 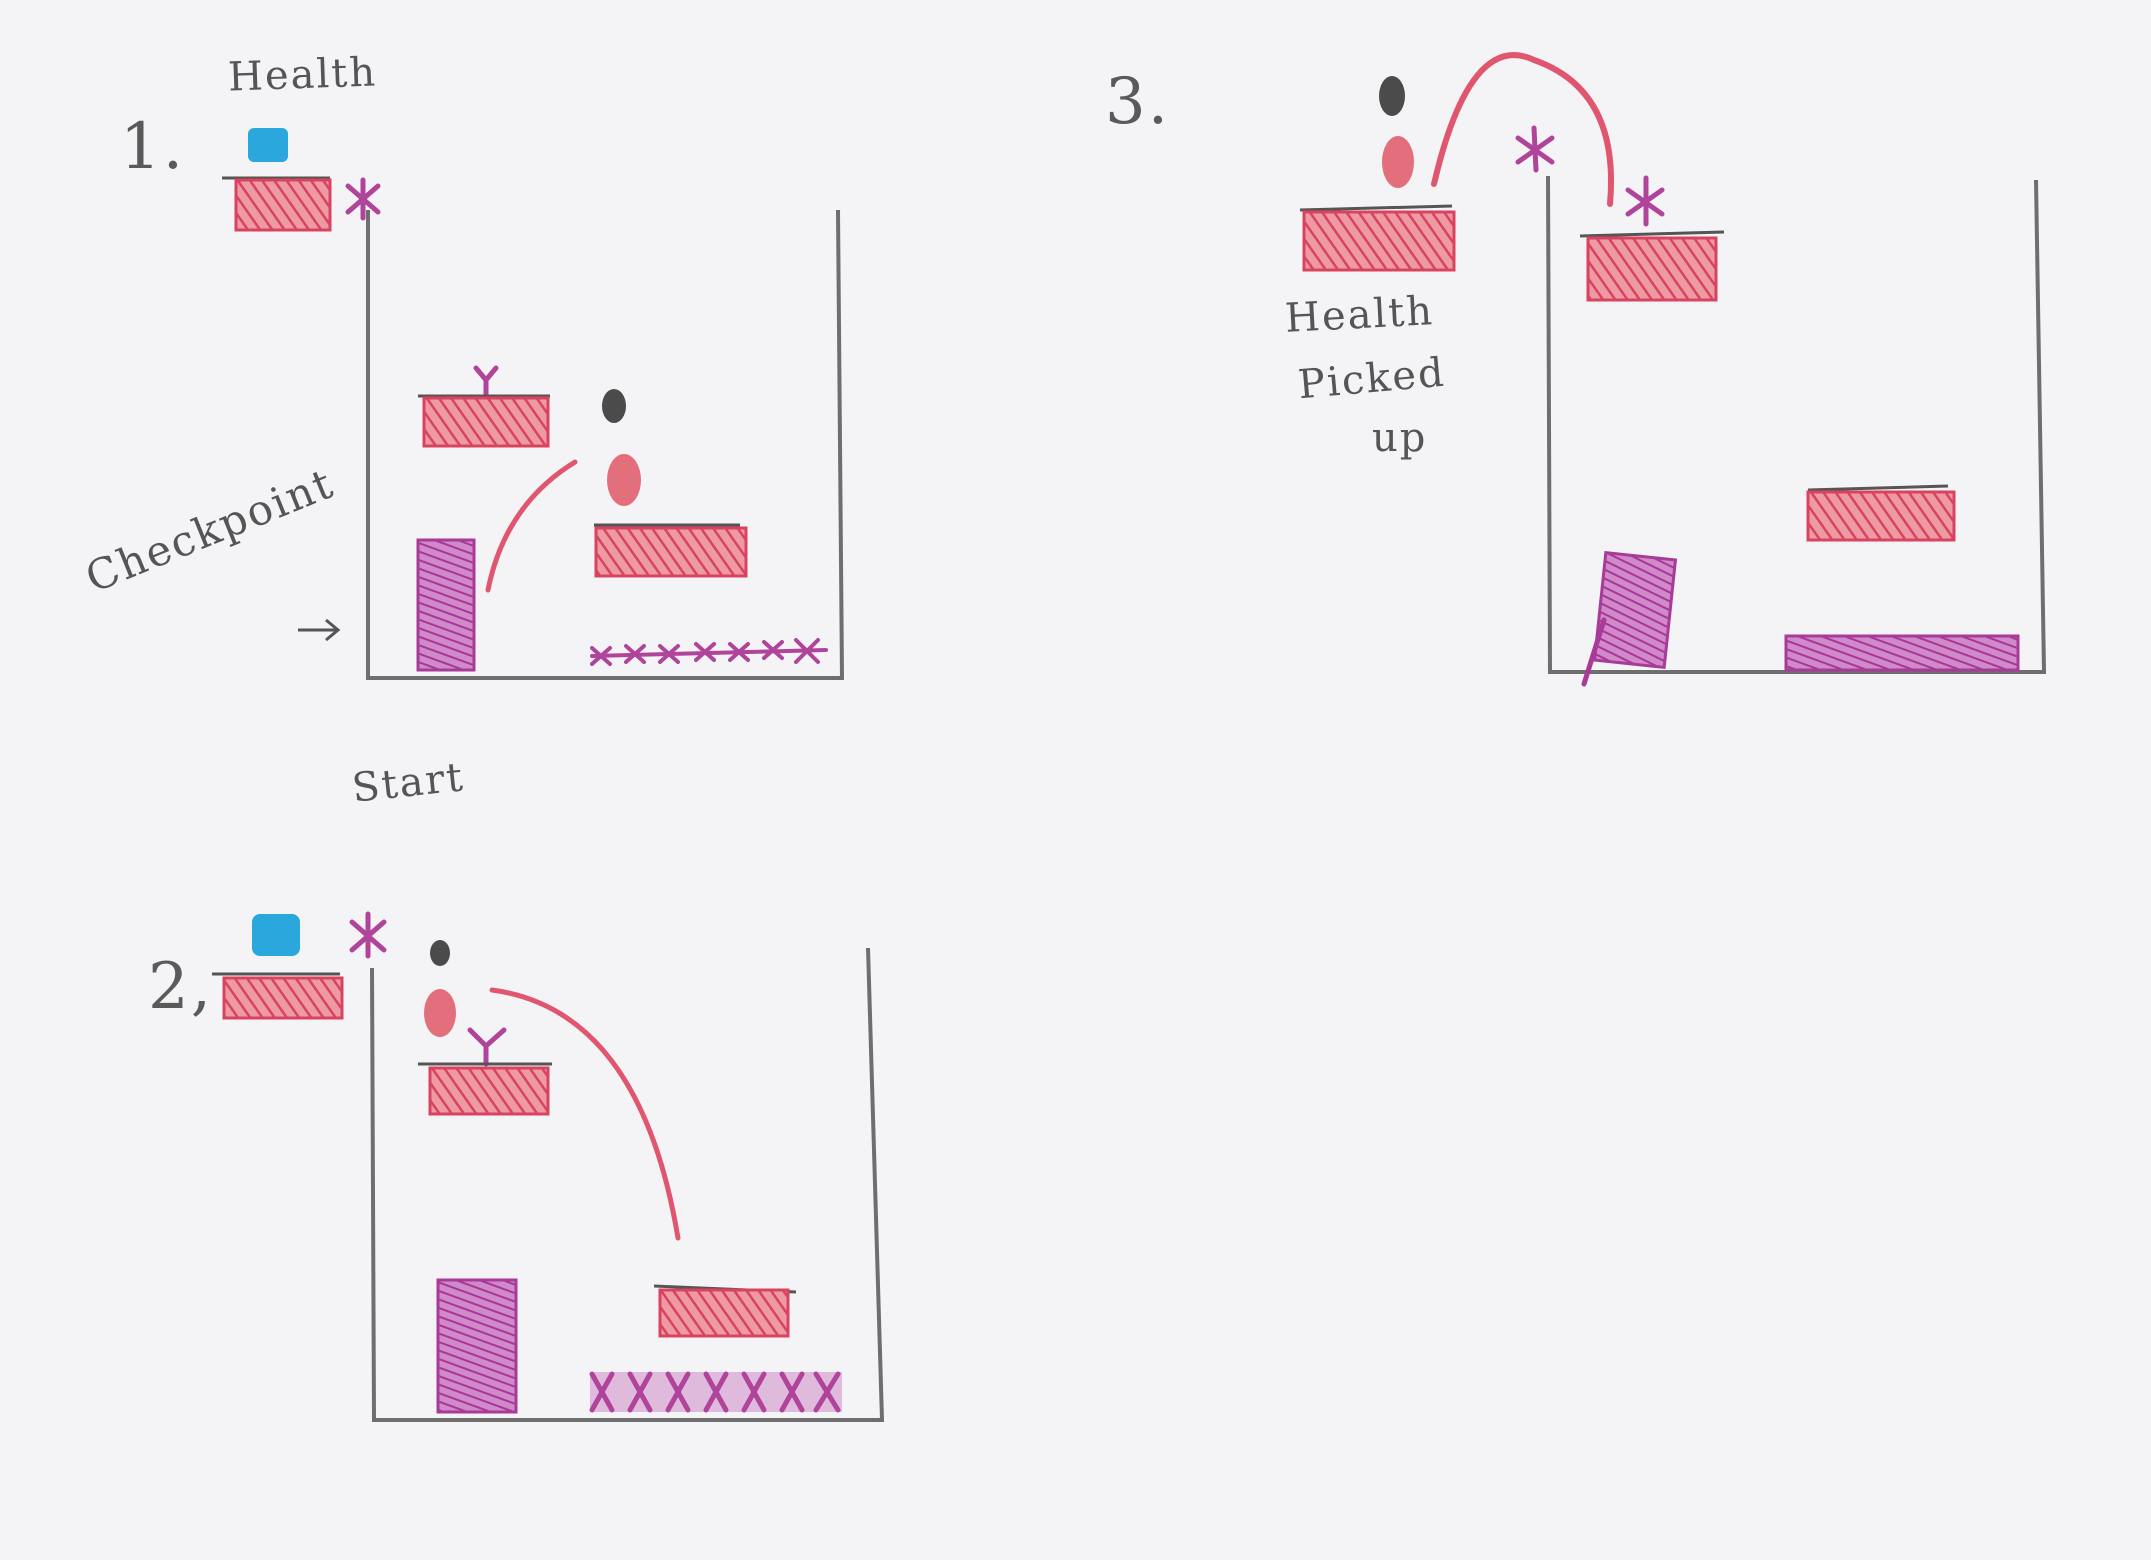 I want to click on panel-1-walls, so click(x=605, y=444).